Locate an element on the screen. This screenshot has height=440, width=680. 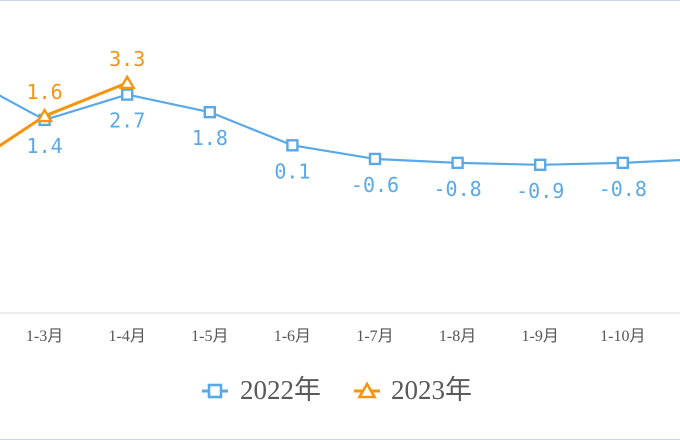
data-label: -0.6 is located at coordinates (375, 185).